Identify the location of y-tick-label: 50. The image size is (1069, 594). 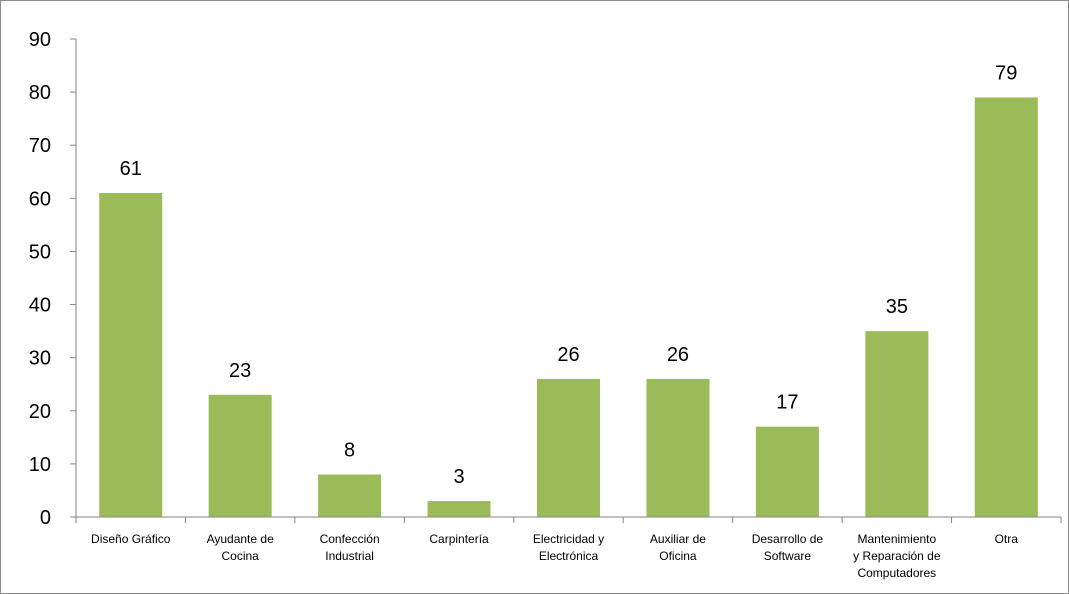
(40, 252).